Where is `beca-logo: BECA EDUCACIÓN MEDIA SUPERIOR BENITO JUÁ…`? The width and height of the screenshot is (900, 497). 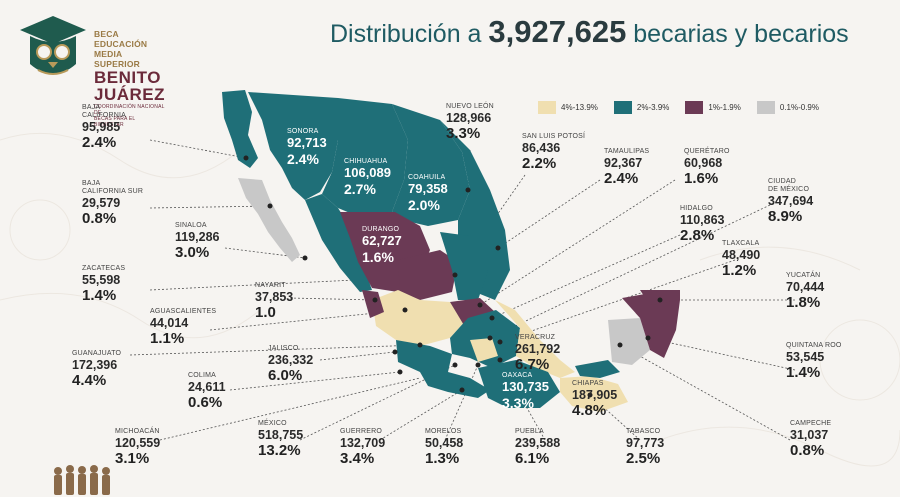 beca-logo: BECA EDUCACIÓN MEDIA SUPERIOR BENITO JUÁ… is located at coordinates (91, 71).